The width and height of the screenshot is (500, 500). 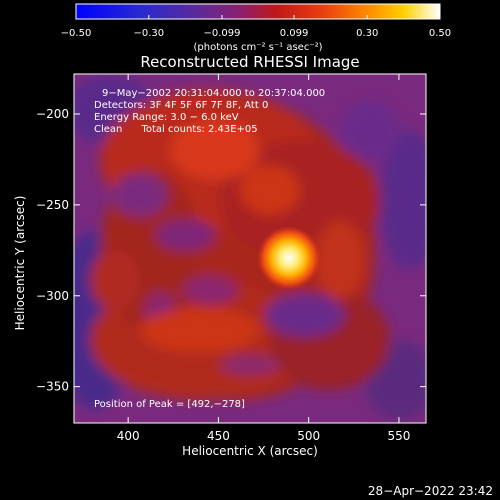 I want to click on colorbar-tick-label: −0.50, so click(x=76, y=33).